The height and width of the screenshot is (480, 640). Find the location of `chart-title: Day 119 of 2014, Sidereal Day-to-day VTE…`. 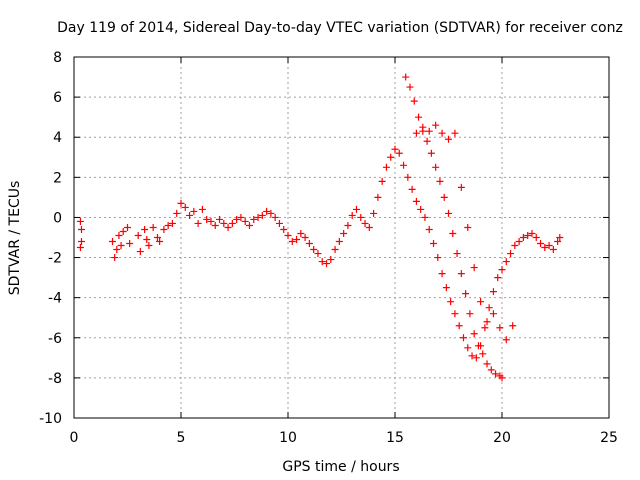

chart-title: Day 119 of 2014, Sidereal Day-to-day VTE… is located at coordinates (340, 28).